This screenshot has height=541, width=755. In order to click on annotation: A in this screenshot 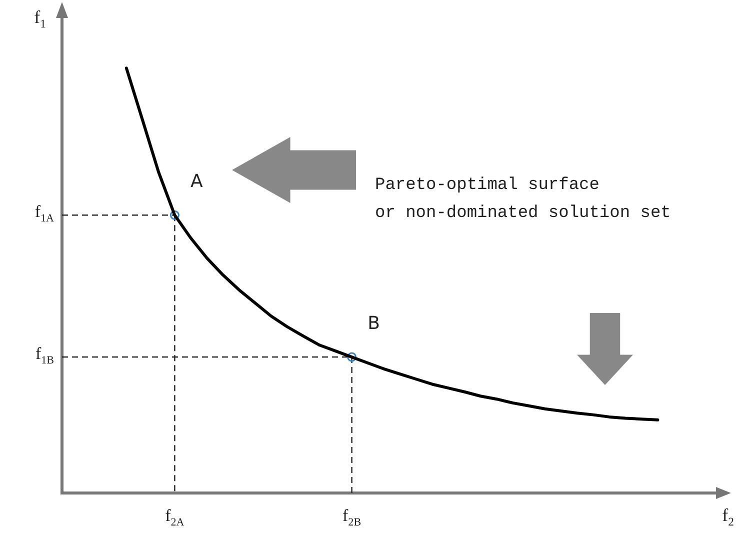, I will do `click(197, 181)`.